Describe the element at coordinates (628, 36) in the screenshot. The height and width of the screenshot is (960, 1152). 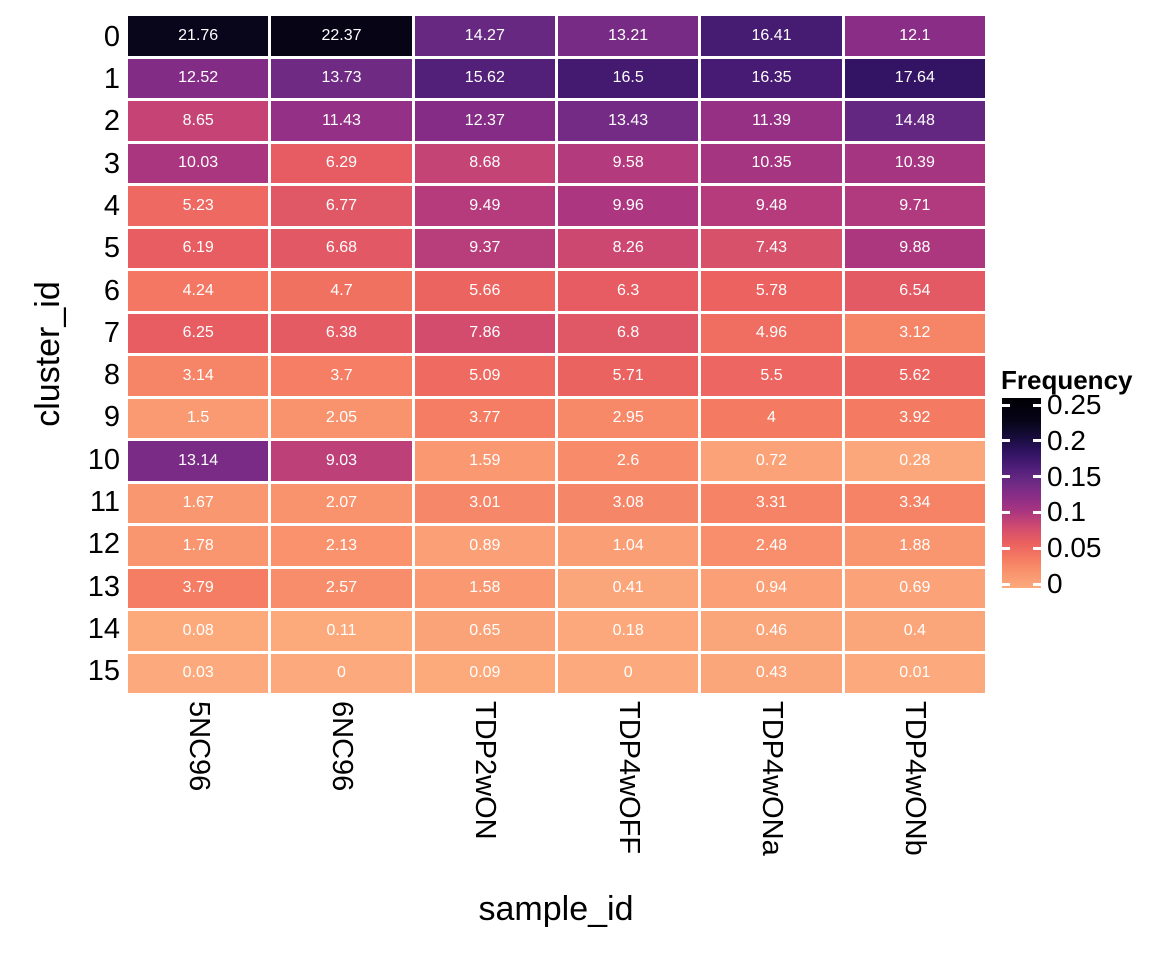
I see `heatmap-cell: 13.21` at that location.